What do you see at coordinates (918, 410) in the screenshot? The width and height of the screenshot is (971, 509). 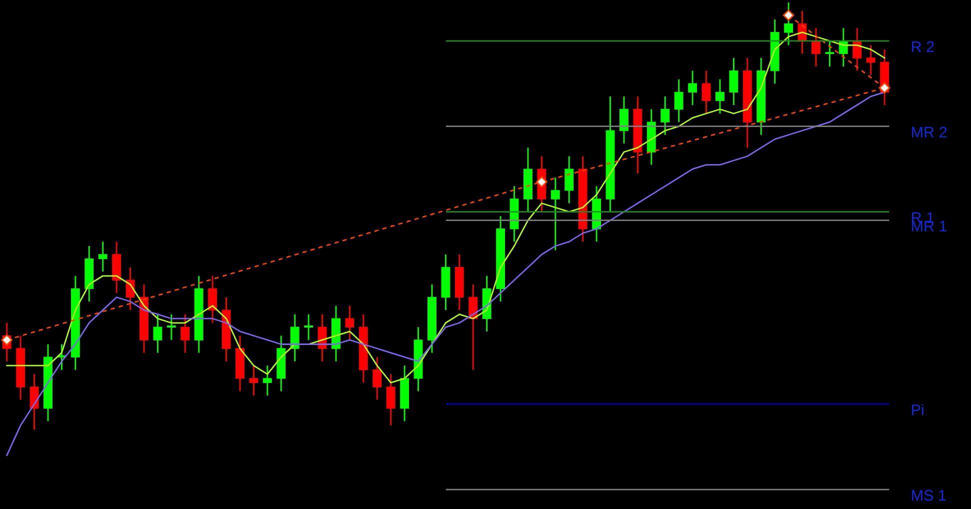 I see `ref-line-label: Pi` at bounding box center [918, 410].